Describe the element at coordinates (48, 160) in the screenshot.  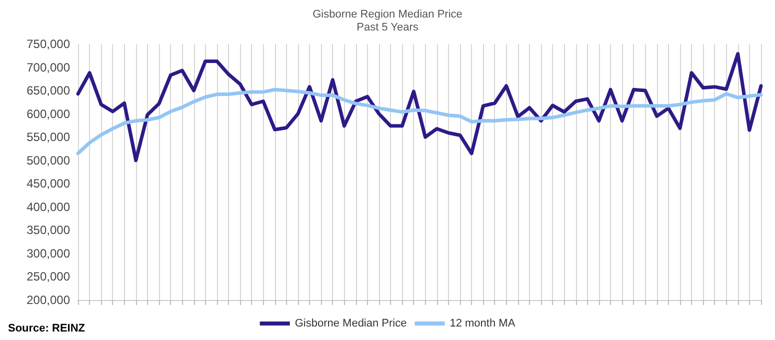
I see `y-tick-label: 500,000` at that location.